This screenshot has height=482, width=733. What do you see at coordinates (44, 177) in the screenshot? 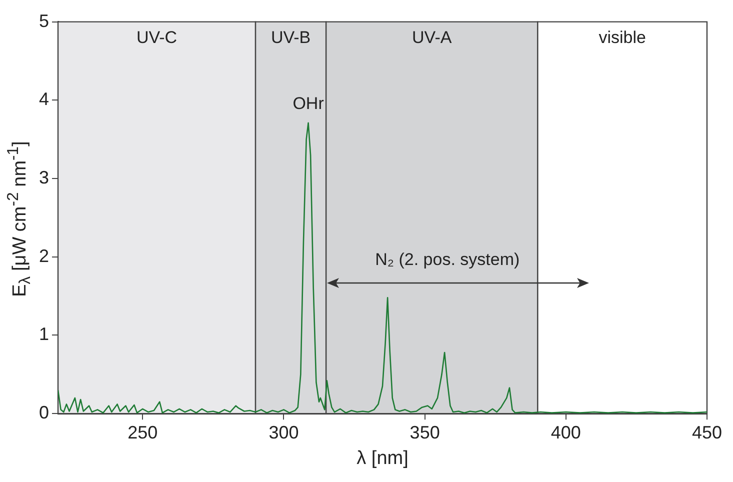
I see `y-tick-label: 3` at bounding box center [44, 177].